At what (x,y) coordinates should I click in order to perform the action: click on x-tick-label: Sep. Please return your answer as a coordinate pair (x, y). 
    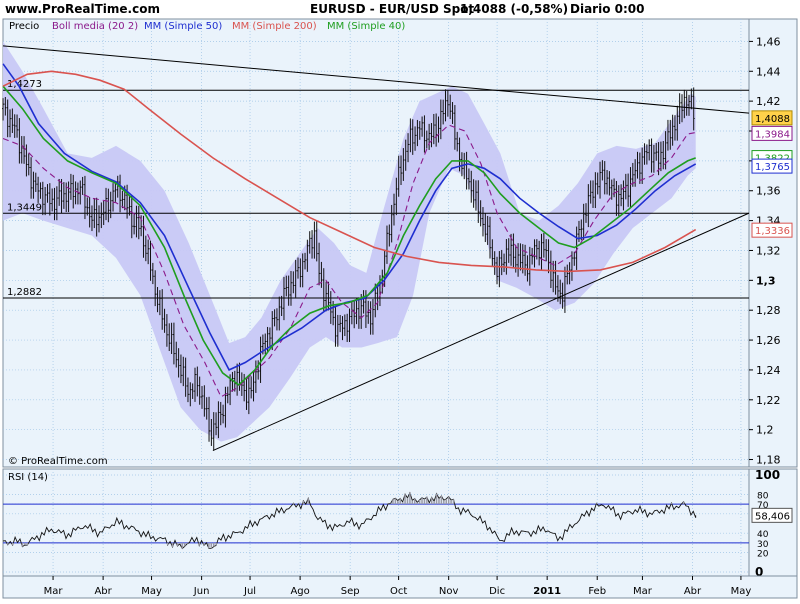
    Looking at the image, I should click on (350, 591).